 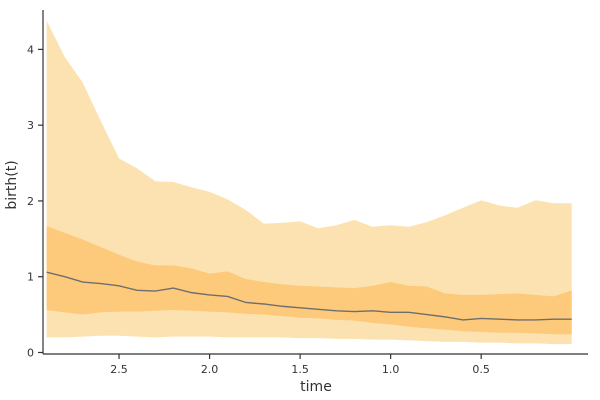 I want to click on y-tick-label: 4, so click(x=30, y=49).